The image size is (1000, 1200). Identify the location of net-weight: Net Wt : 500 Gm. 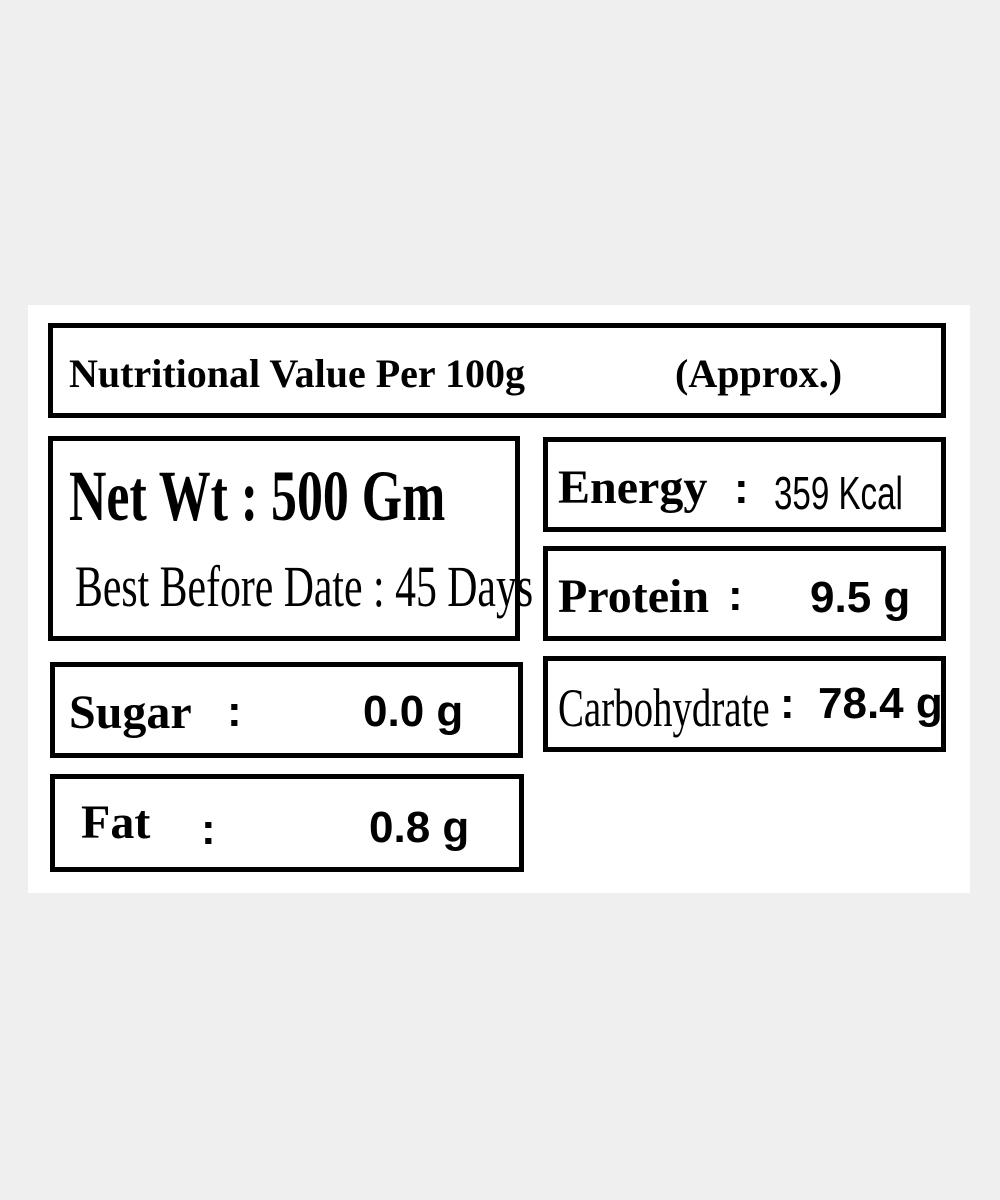
(257, 496).